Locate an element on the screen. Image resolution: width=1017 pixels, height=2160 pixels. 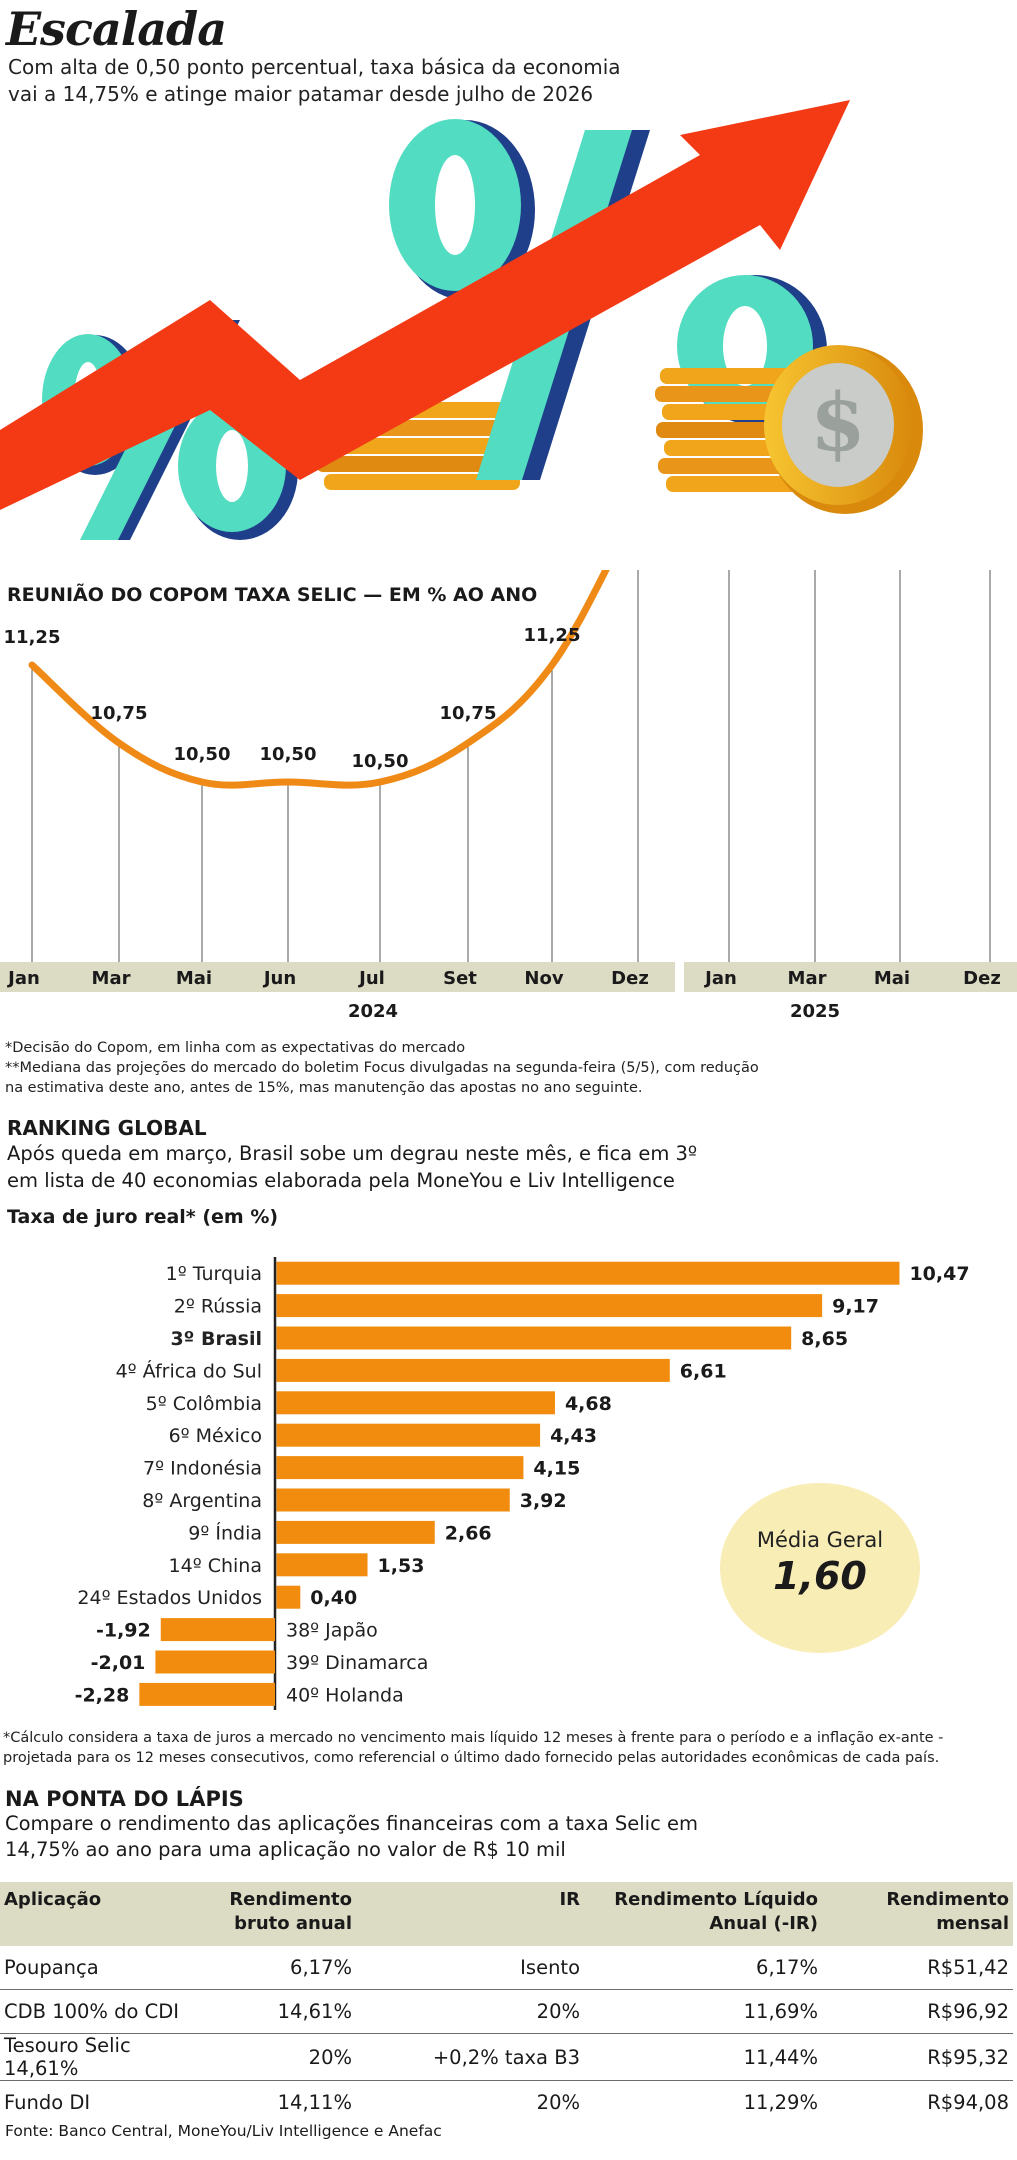
ranking-country-label: 5º Colômbia is located at coordinates (204, 1404).